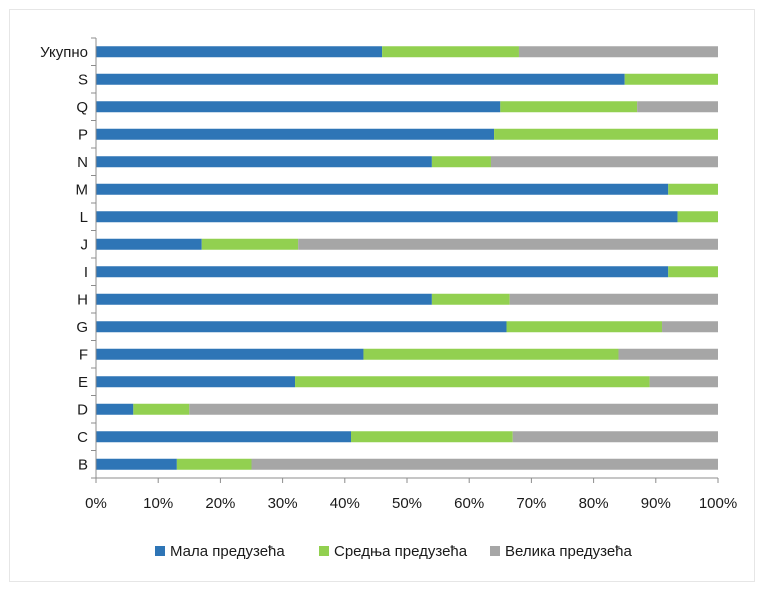 This screenshot has height=591, width=764. What do you see at coordinates (656, 503) in the screenshot?
I see `x-tick-label: 90%` at bounding box center [656, 503].